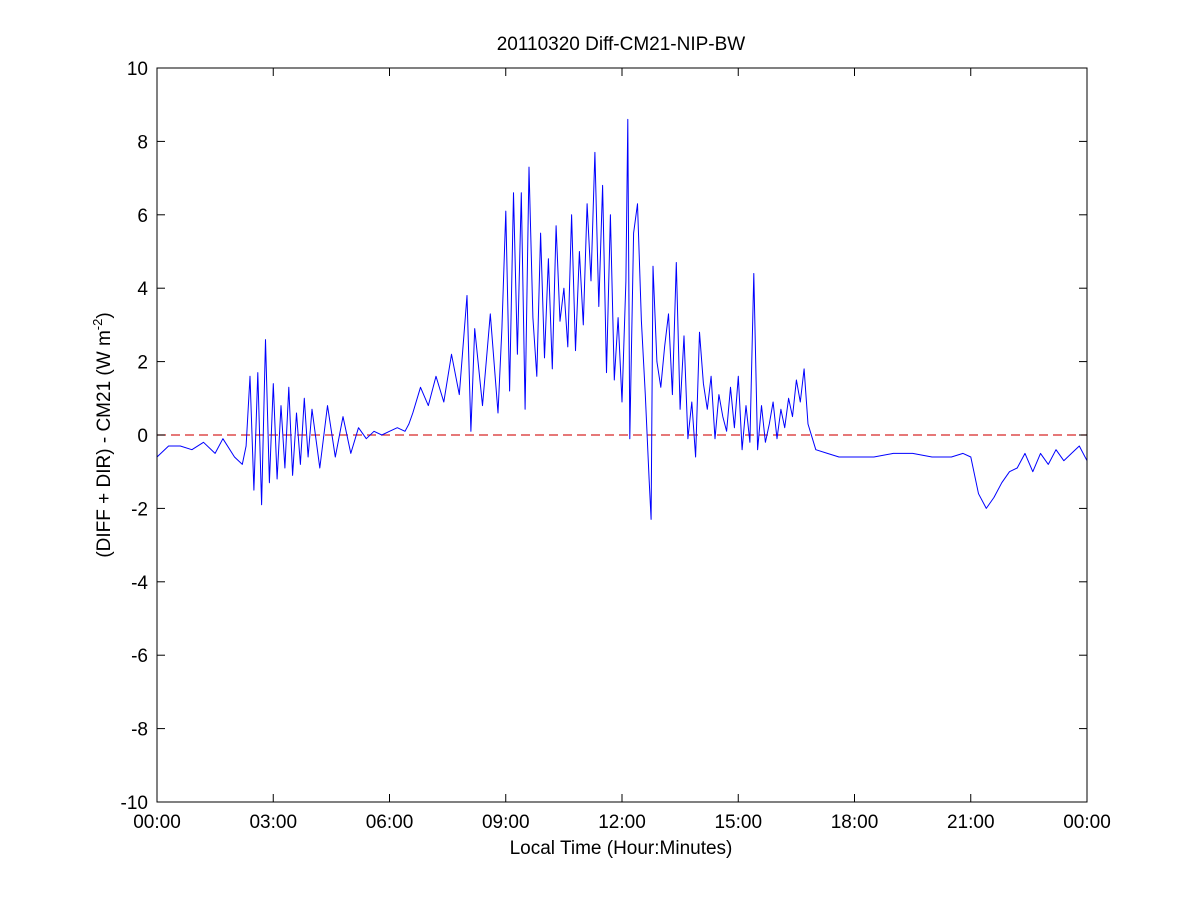 The width and height of the screenshot is (1201, 906). I want to click on y-axis-label-suffix: ), so click(104, 315).